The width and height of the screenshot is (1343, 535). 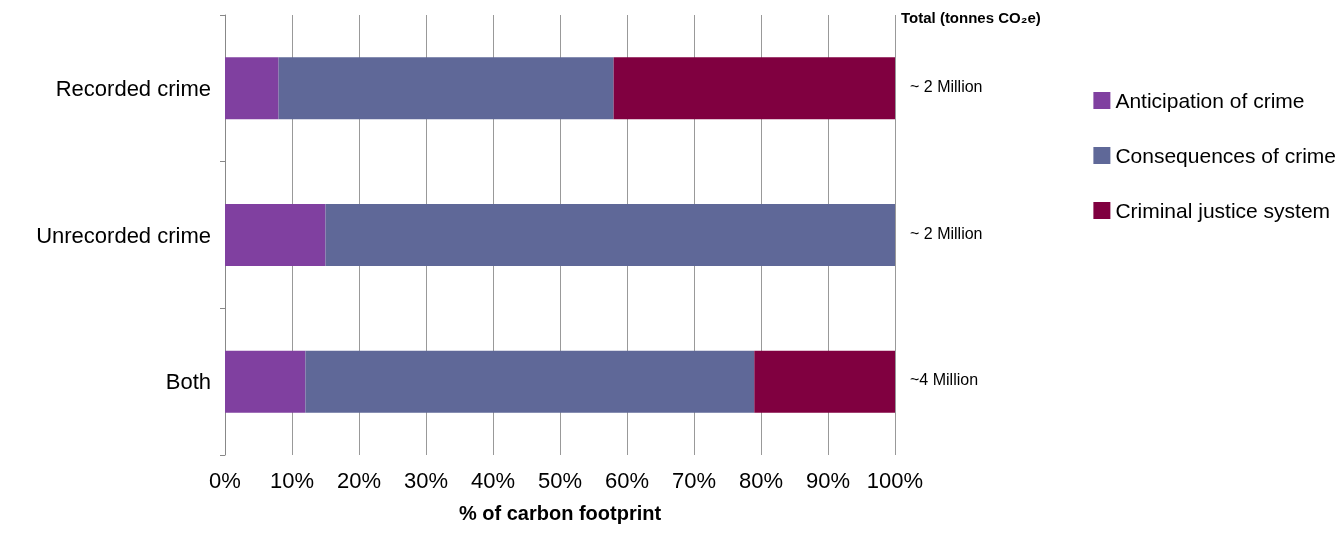 What do you see at coordinates (1226, 155) in the screenshot?
I see `legend-label: Consequences of crime` at bounding box center [1226, 155].